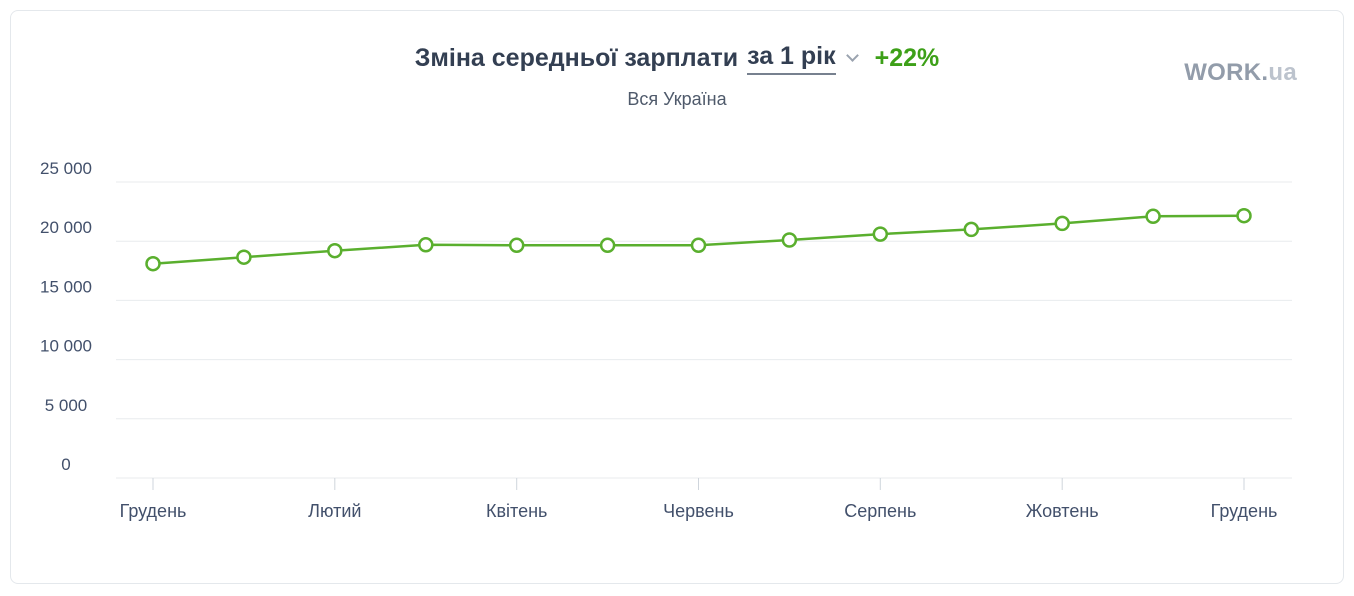  I want to click on period-dropdown: за 1 рік, so click(791, 58).